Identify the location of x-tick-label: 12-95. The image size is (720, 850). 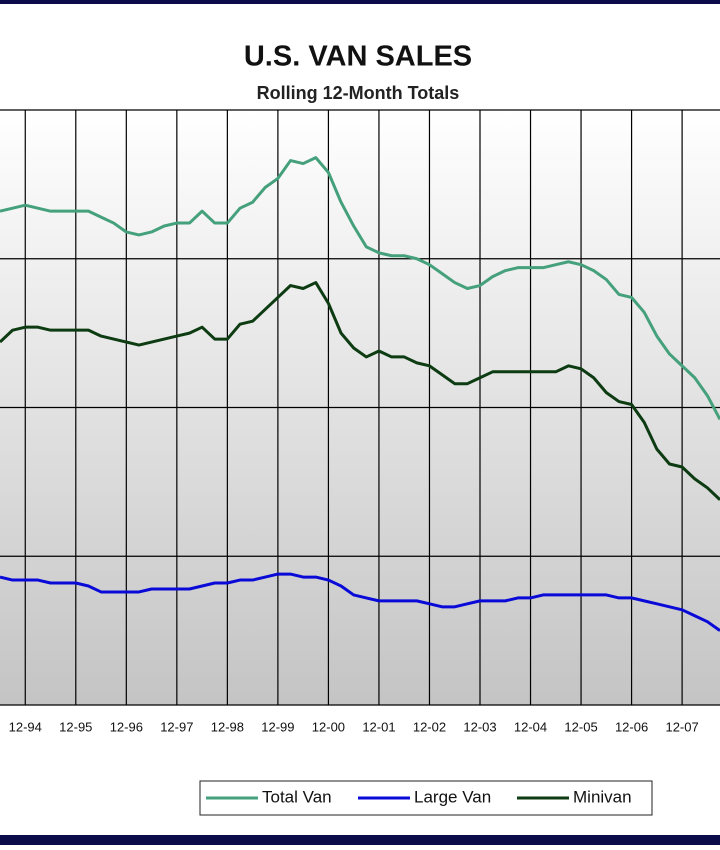
(75, 726).